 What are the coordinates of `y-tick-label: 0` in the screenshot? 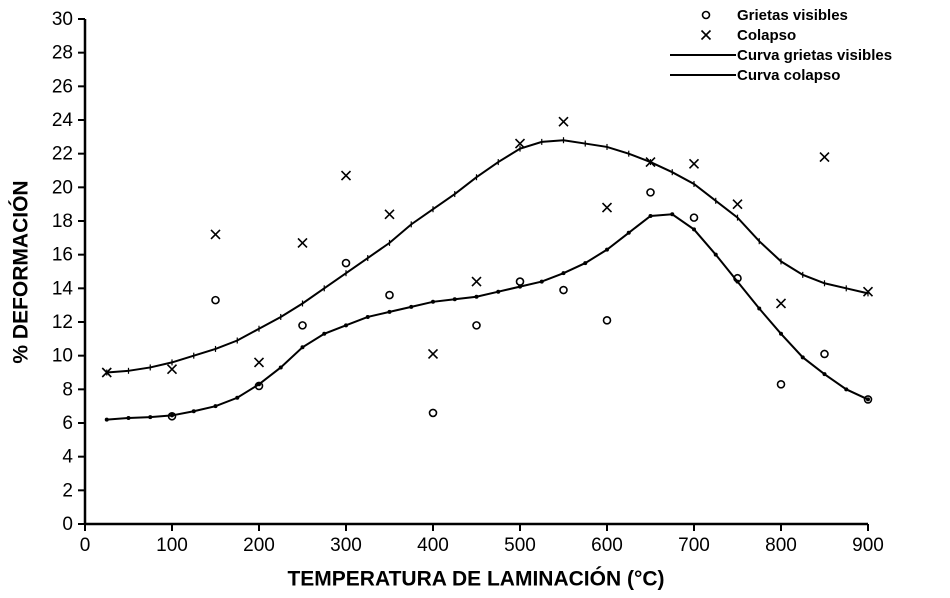 It's located at (67, 524).